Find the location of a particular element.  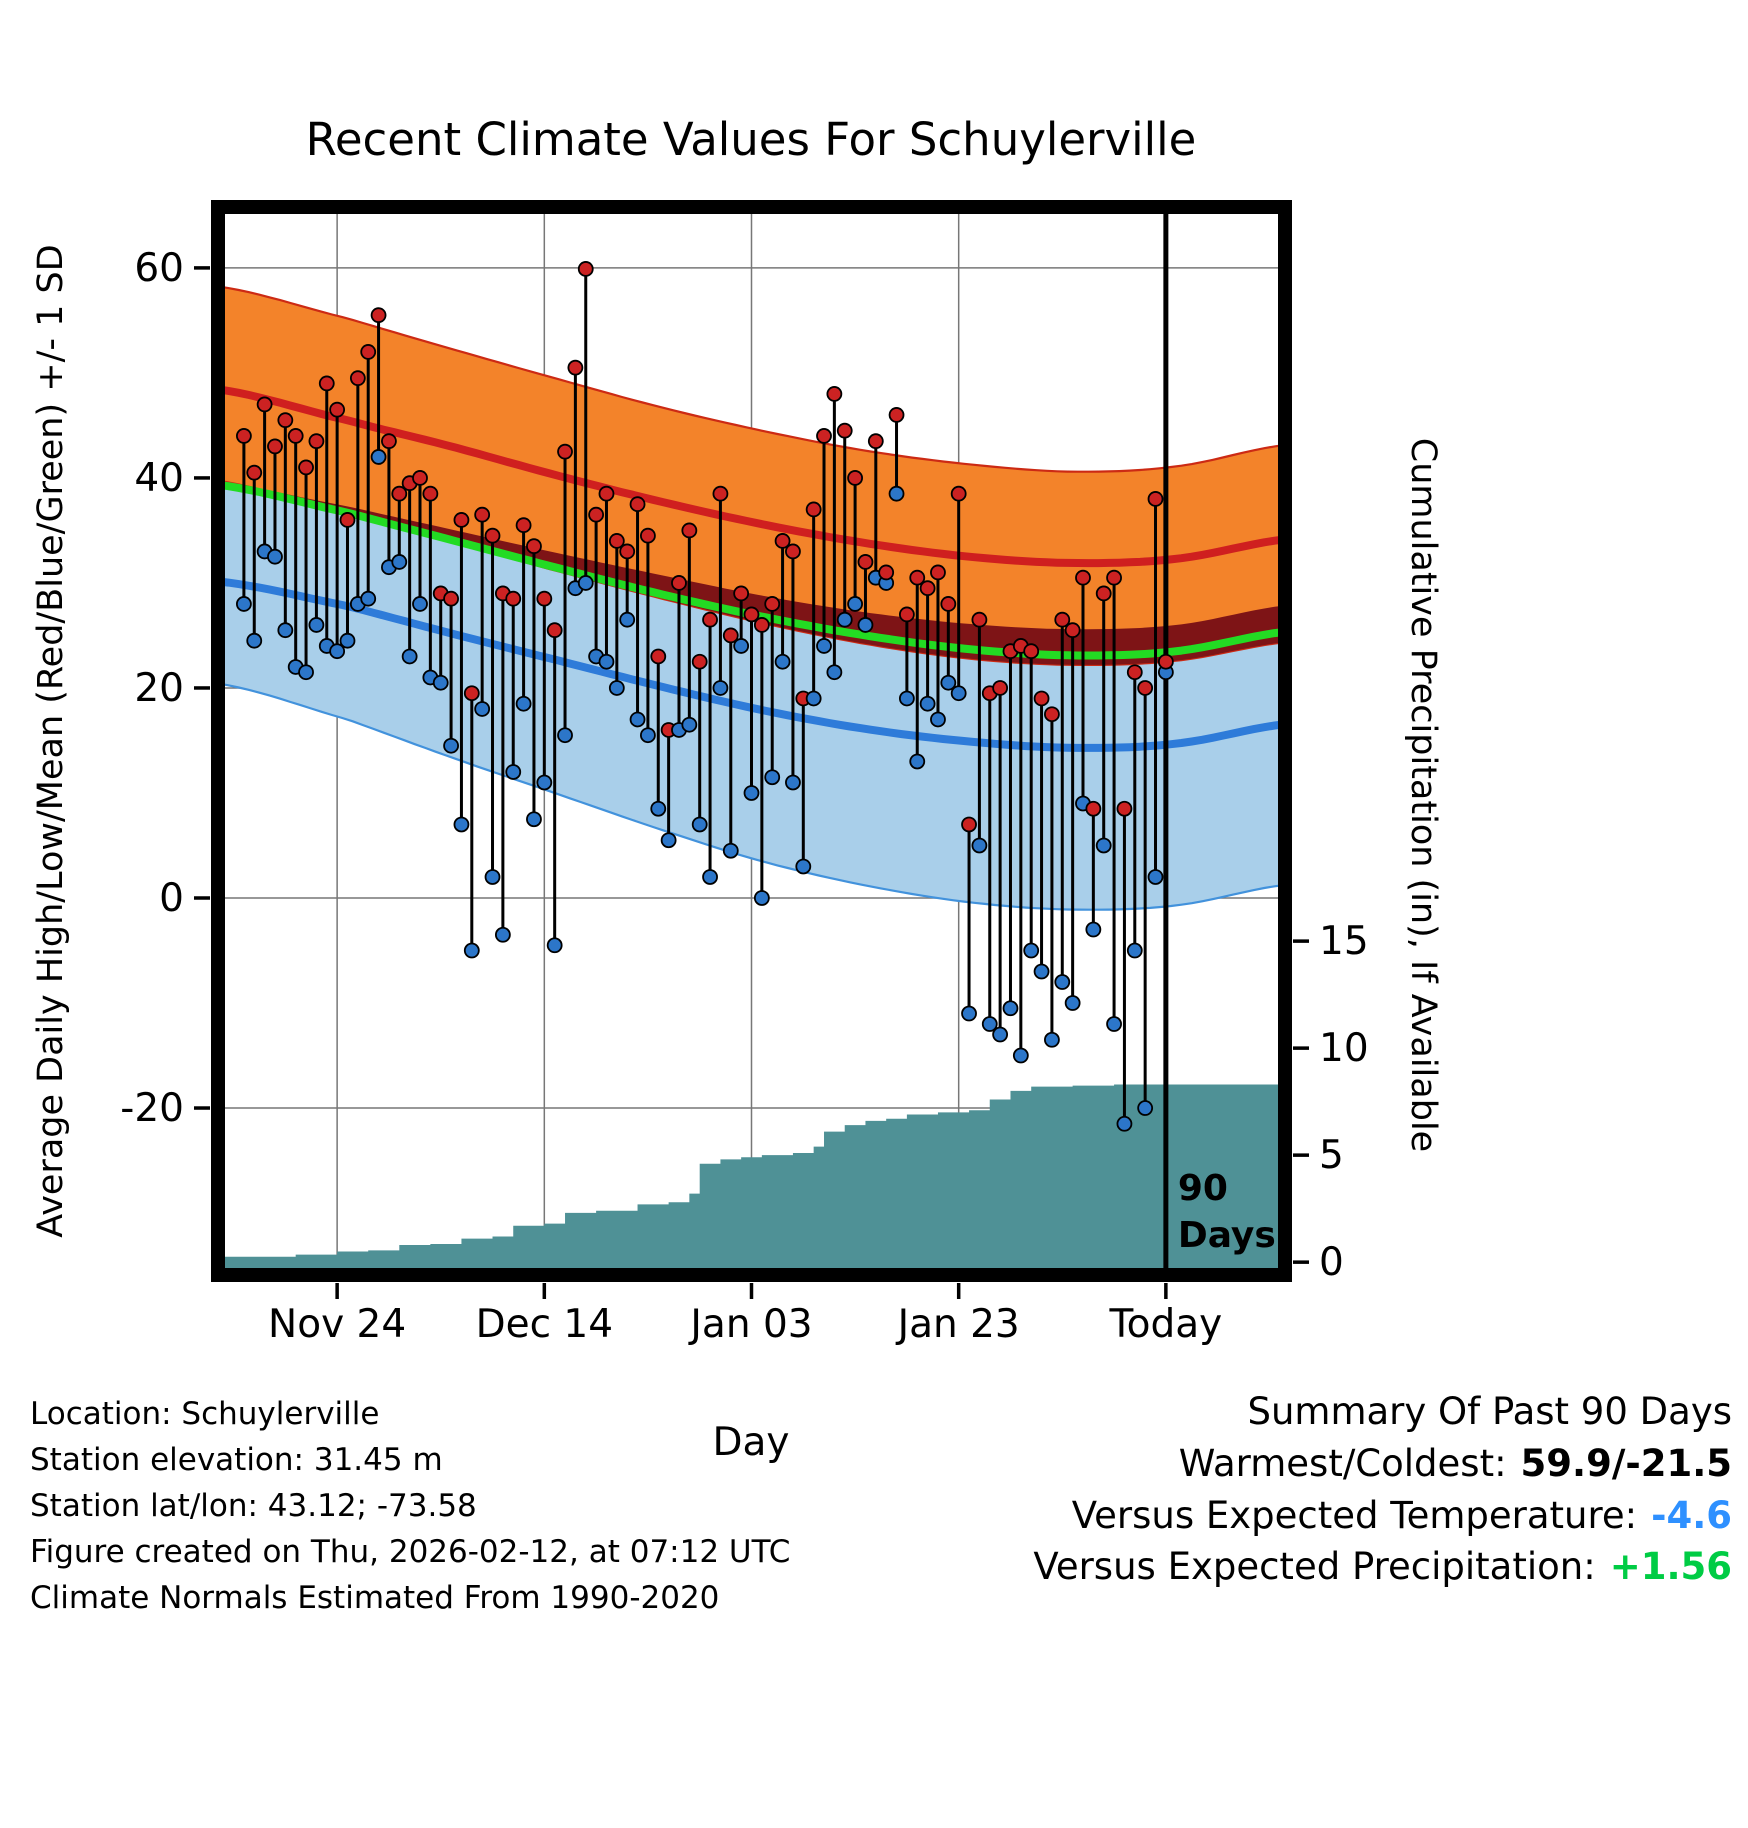

summary-warmest-coldest: Warmest/Coldest: 59.9/-21.5 is located at coordinates (1382, 1464).